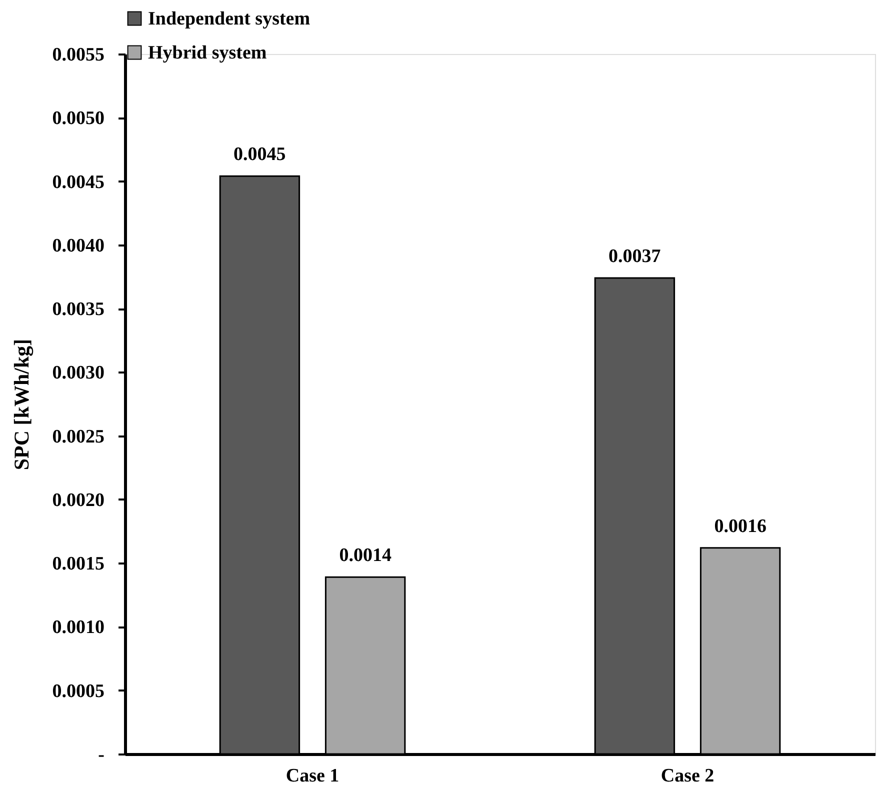 This screenshot has width=886, height=798. What do you see at coordinates (78, 119) in the screenshot?
I see `y-tick-label: 0.0050` at bounding box center [78, 119].